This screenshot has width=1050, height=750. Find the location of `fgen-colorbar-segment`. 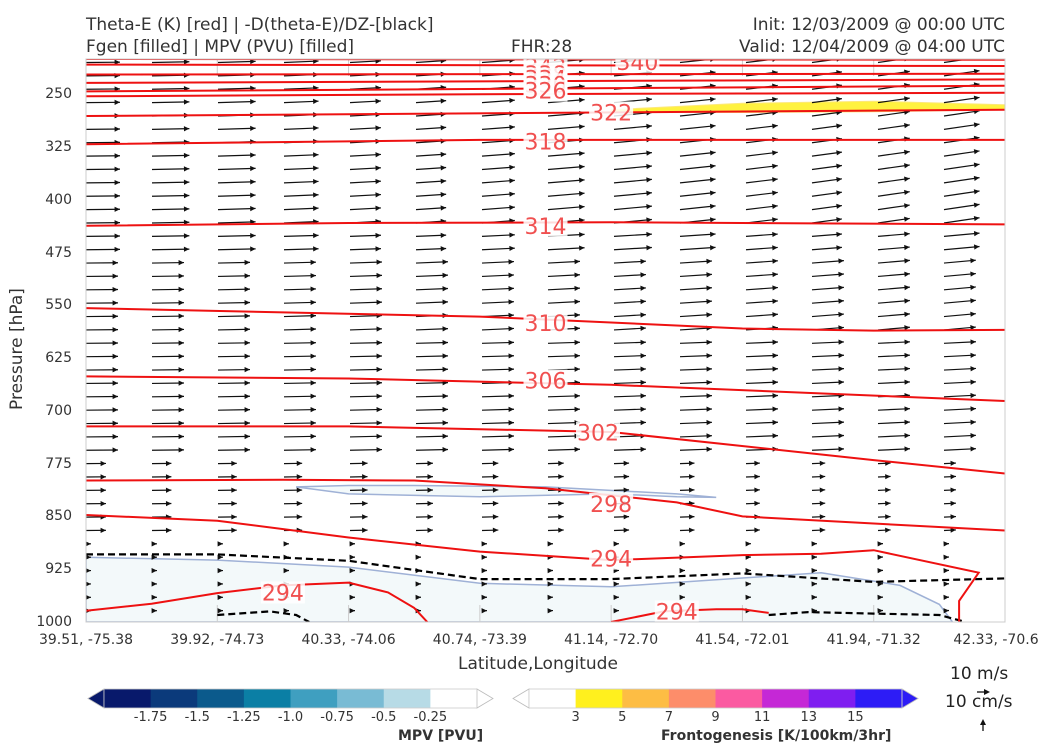

fgen-colorbar-segment is located at coordinates (739, 698).